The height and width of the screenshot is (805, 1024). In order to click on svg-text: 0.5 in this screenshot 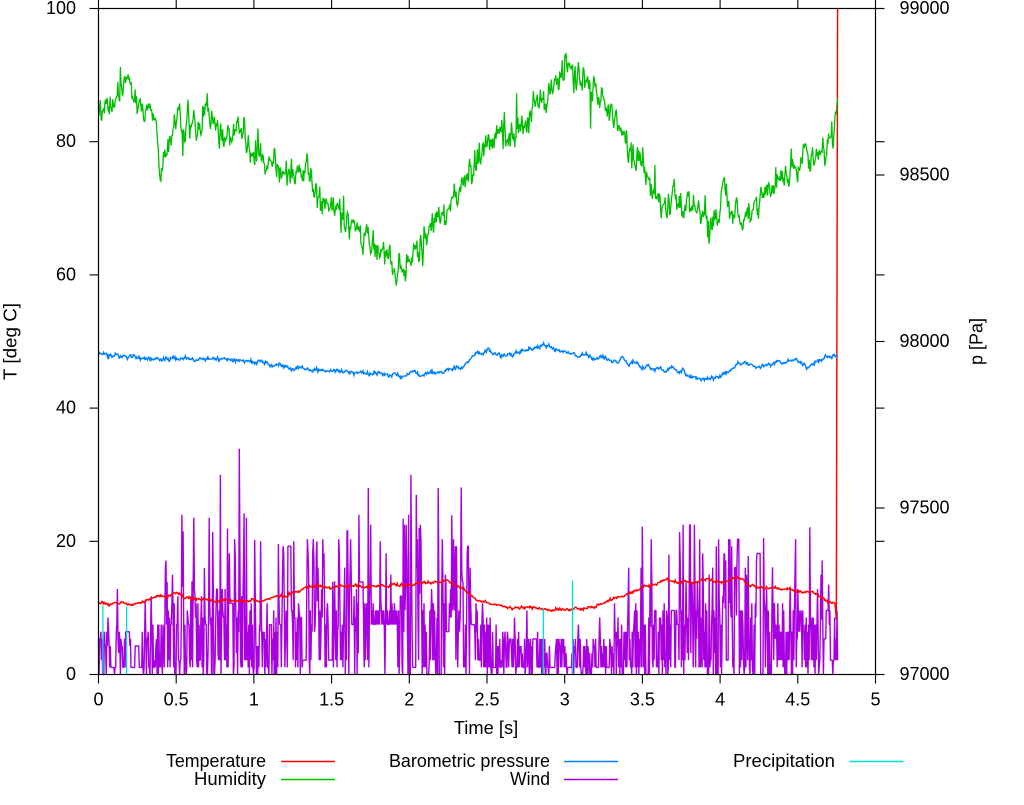, I will do `click(176, 700)`.